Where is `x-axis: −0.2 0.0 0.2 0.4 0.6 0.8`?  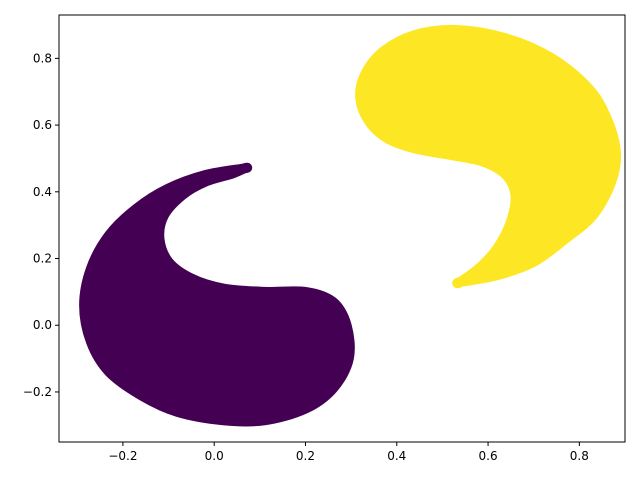
x-axis: −0.2 0.0 0.2 0.4 0.6 0.8 is located at coordinates (348, 452).